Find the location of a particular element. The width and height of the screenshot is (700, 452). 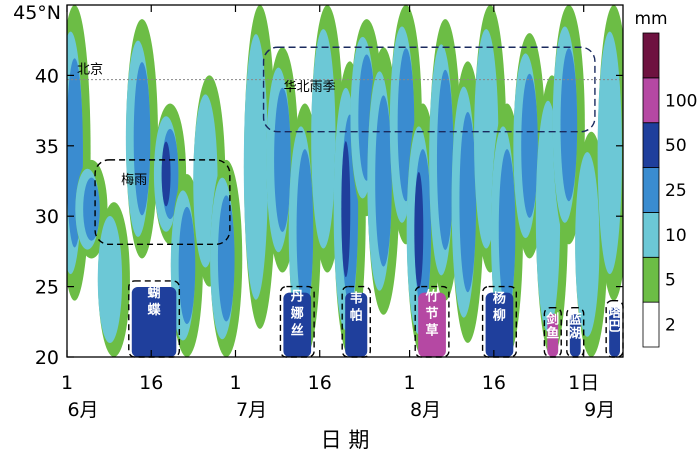

typhoon-box: 竹节草 is located at coordinates (432, 321).